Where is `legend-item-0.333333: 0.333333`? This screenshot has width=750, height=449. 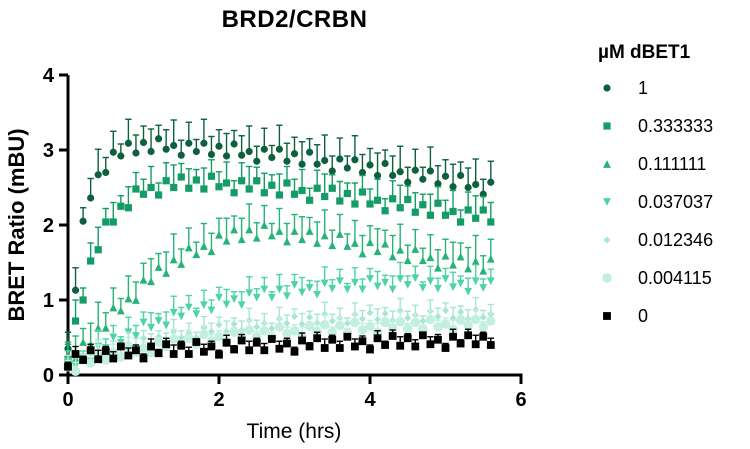
legend-item-0.333333: 0.333333 is located at coordinates (655, 126).